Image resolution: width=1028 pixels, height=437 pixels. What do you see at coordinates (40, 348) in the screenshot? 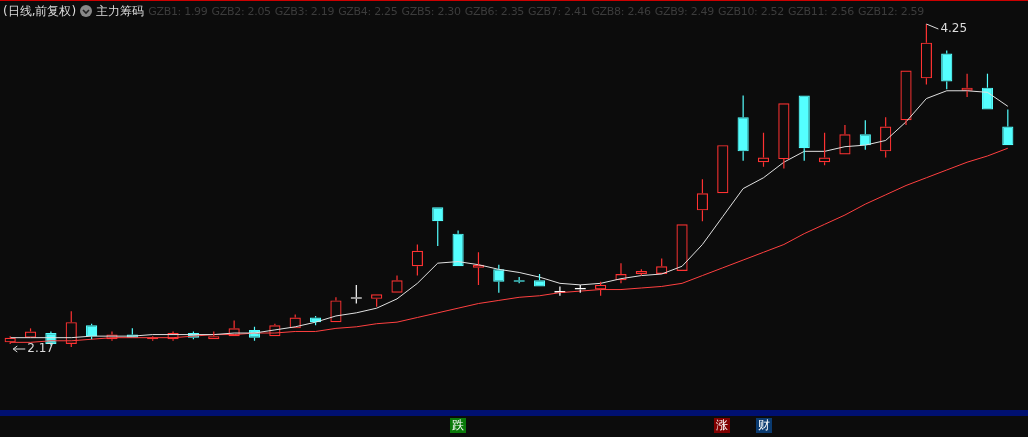
I see `annotation: 2.17` at bounding box center [40, 348].